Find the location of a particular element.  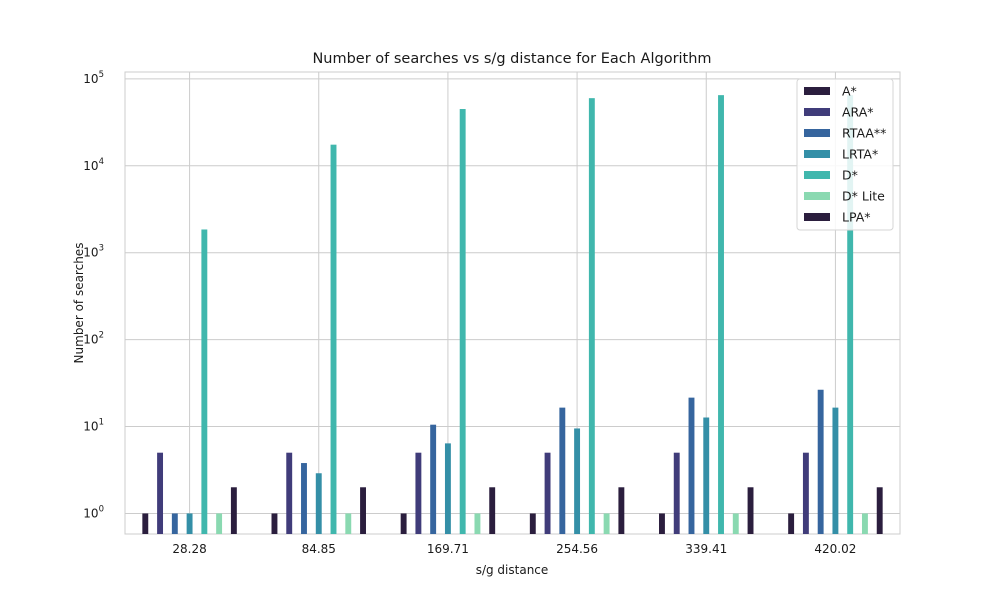

legend: A* ARA* RTAA** LRTA* D* D* Lite LPA* is located at coordinates (845, 154).